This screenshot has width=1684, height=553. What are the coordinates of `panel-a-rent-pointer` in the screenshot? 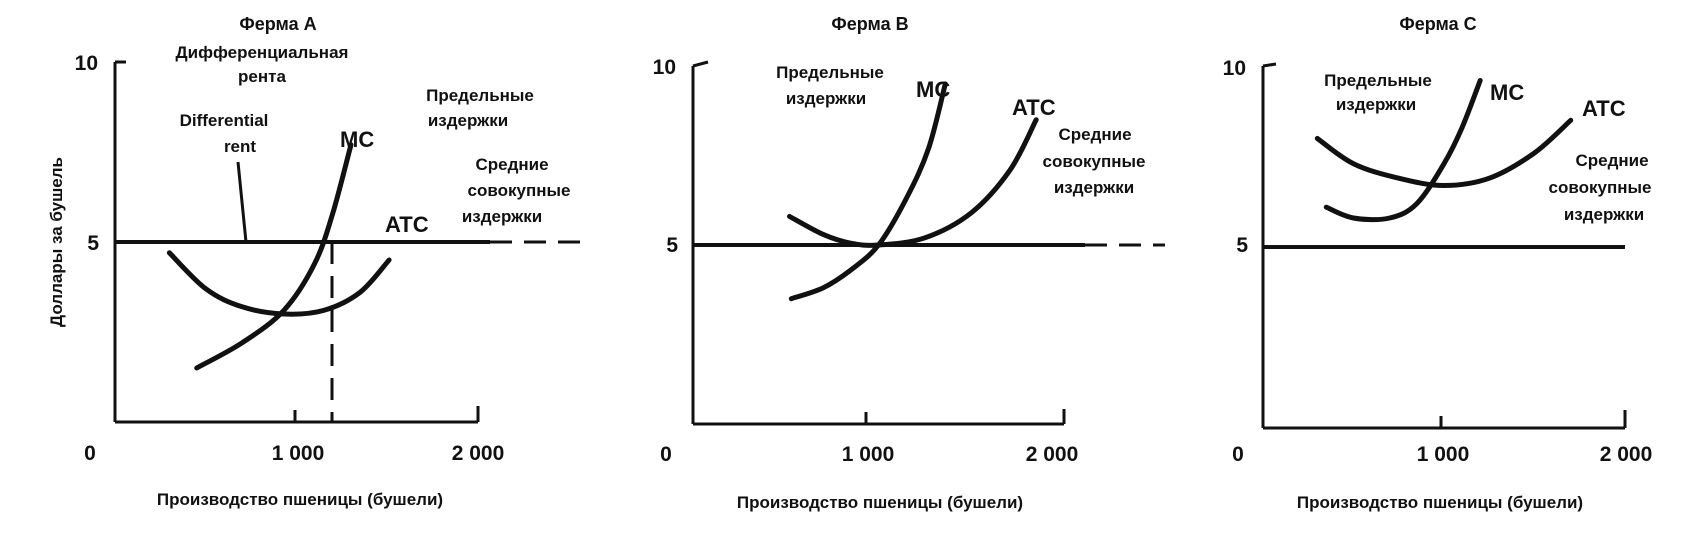 It's located at (242, 202).